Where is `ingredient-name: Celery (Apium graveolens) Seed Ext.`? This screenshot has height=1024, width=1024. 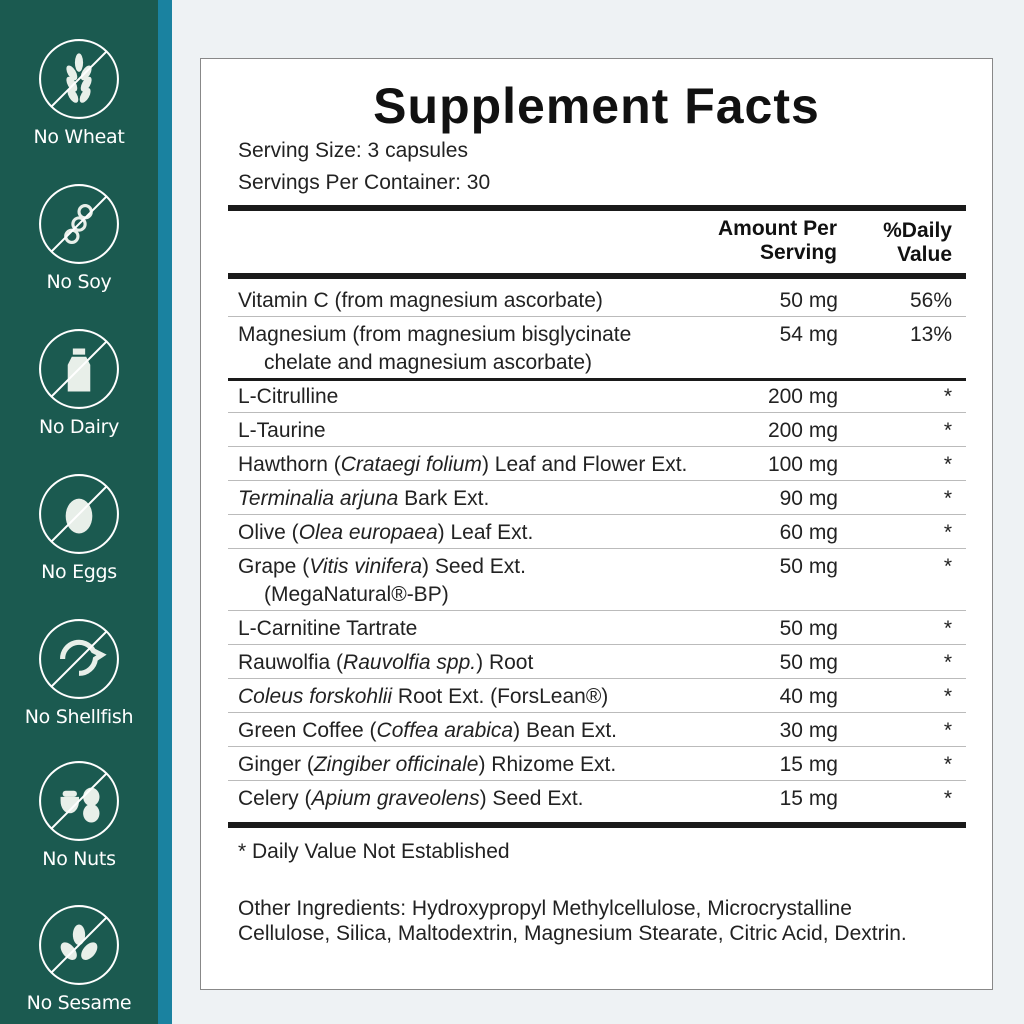 ingredient-name: Celery (Apium graveolens) Seed Ext. is located at coordinates (411, 798).